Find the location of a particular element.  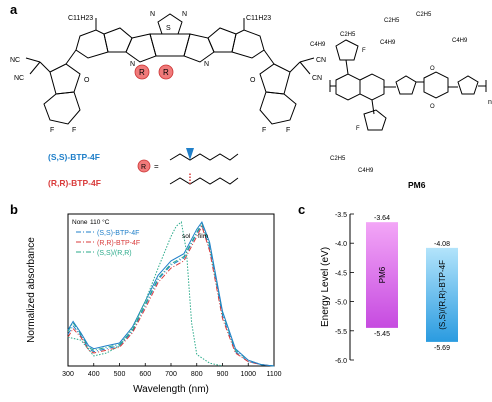

ss-alkyl-chain is located at coordinates (204, 157).